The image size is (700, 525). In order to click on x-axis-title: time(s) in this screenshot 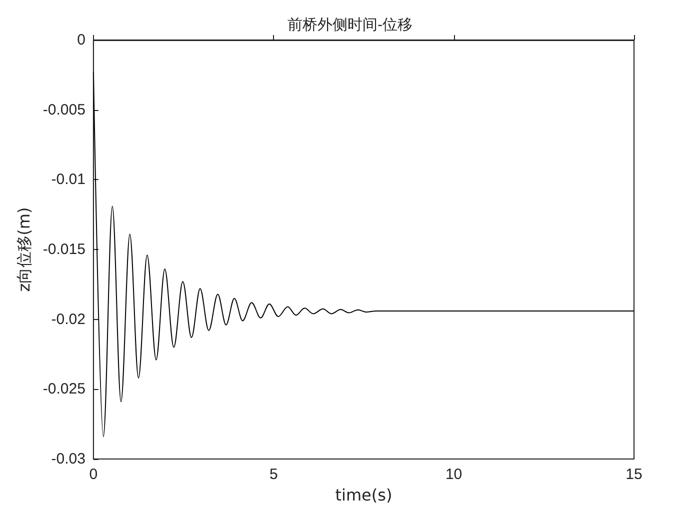, I will do `click(363, 495)`.